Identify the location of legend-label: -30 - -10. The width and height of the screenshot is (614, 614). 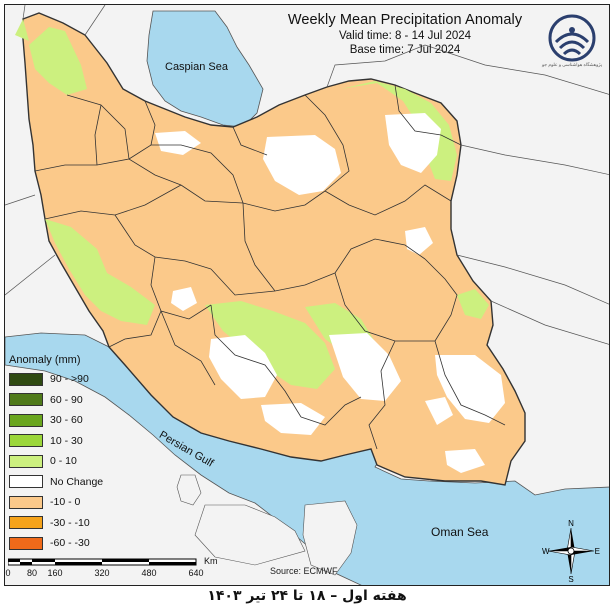
(70, 522).